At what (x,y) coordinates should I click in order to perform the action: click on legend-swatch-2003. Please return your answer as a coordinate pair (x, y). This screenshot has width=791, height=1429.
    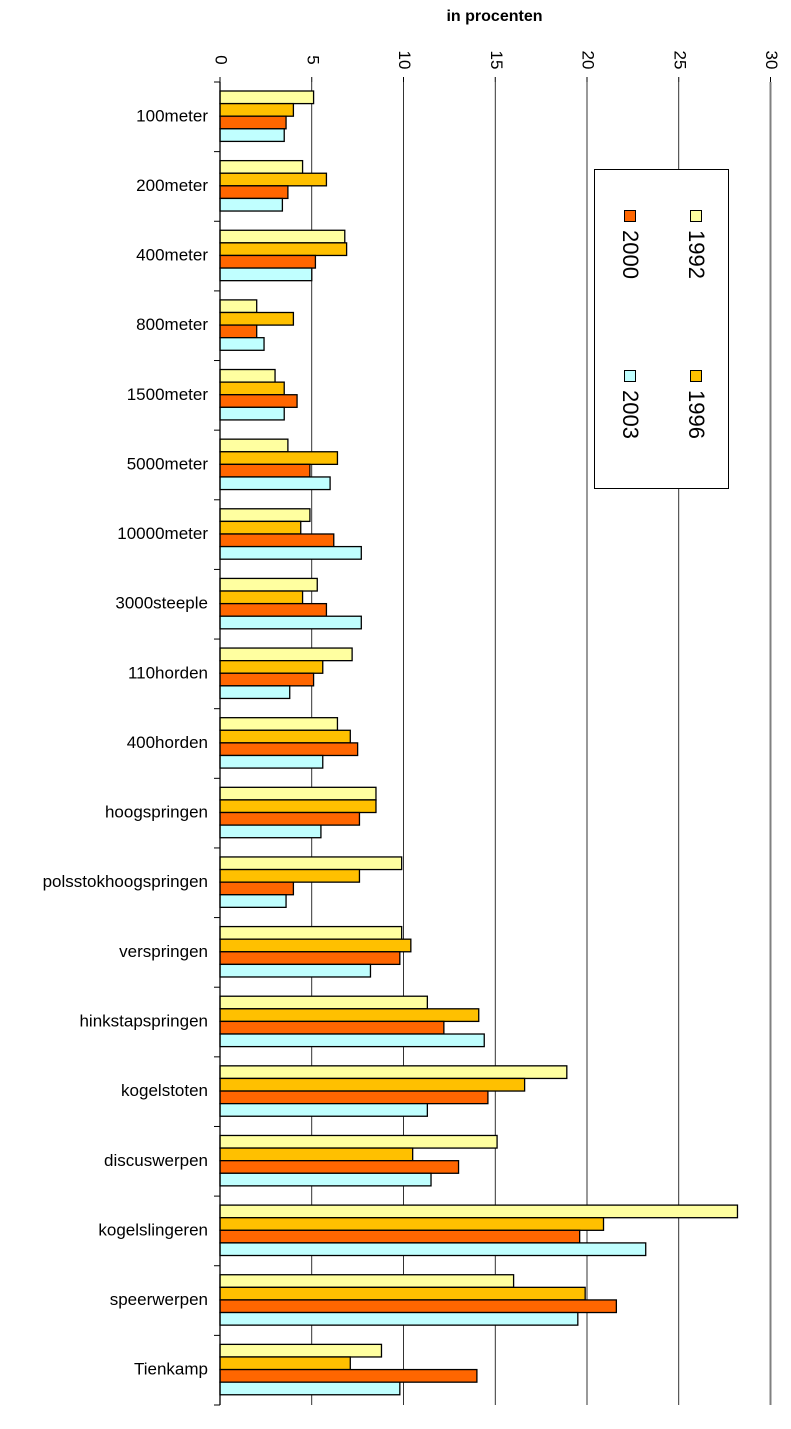
    Looking at the image, I should click on (630, 376).